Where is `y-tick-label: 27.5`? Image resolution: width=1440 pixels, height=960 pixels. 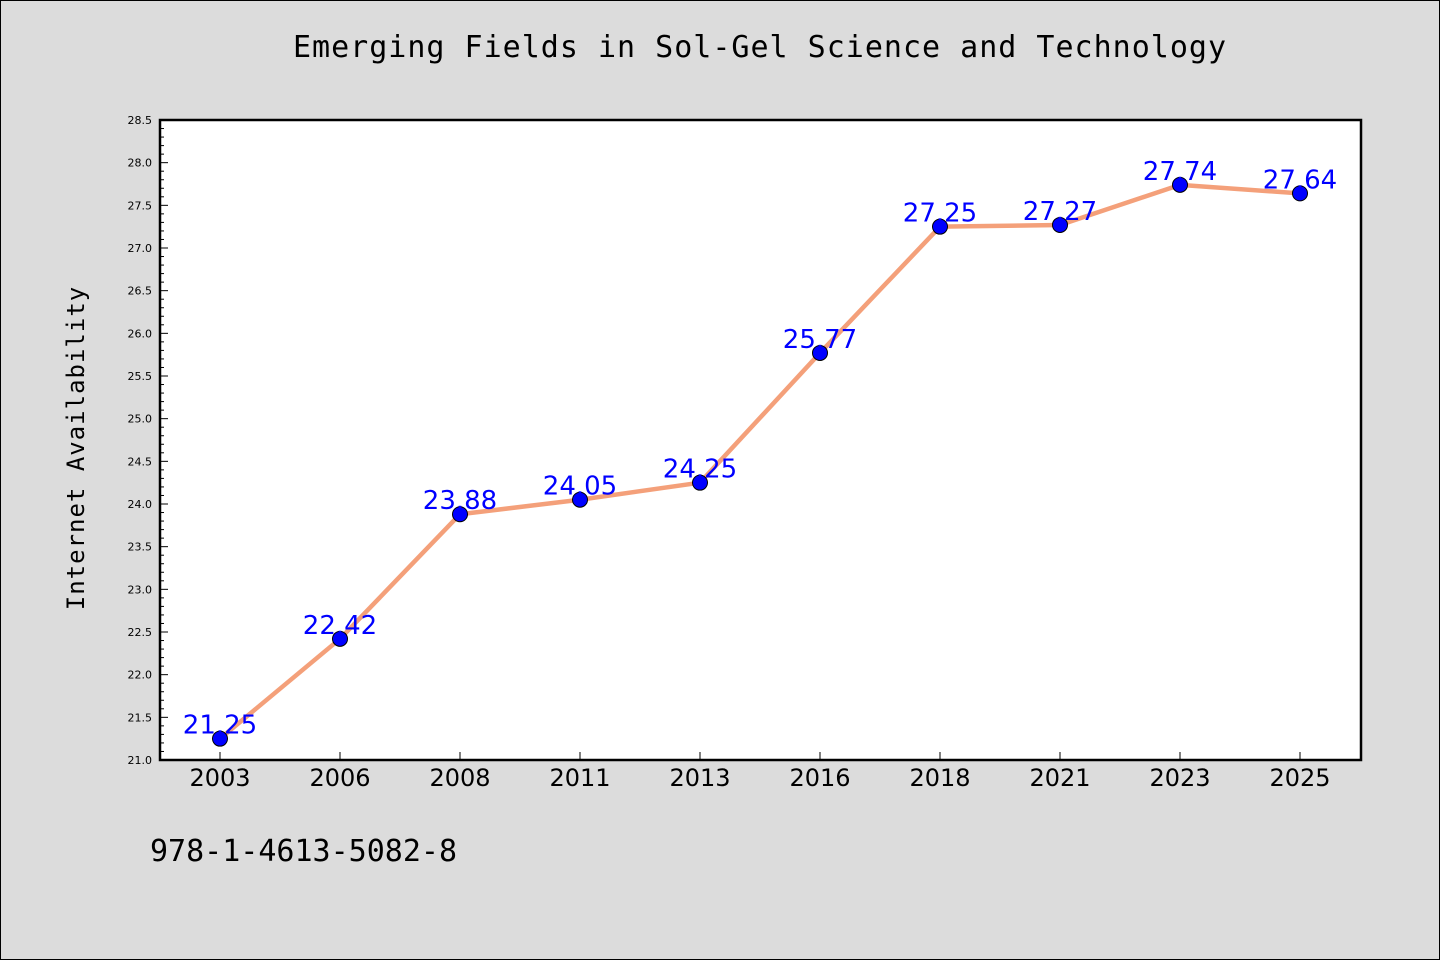 y-tick-label: 27.5 is located at coordinates (140, 205).